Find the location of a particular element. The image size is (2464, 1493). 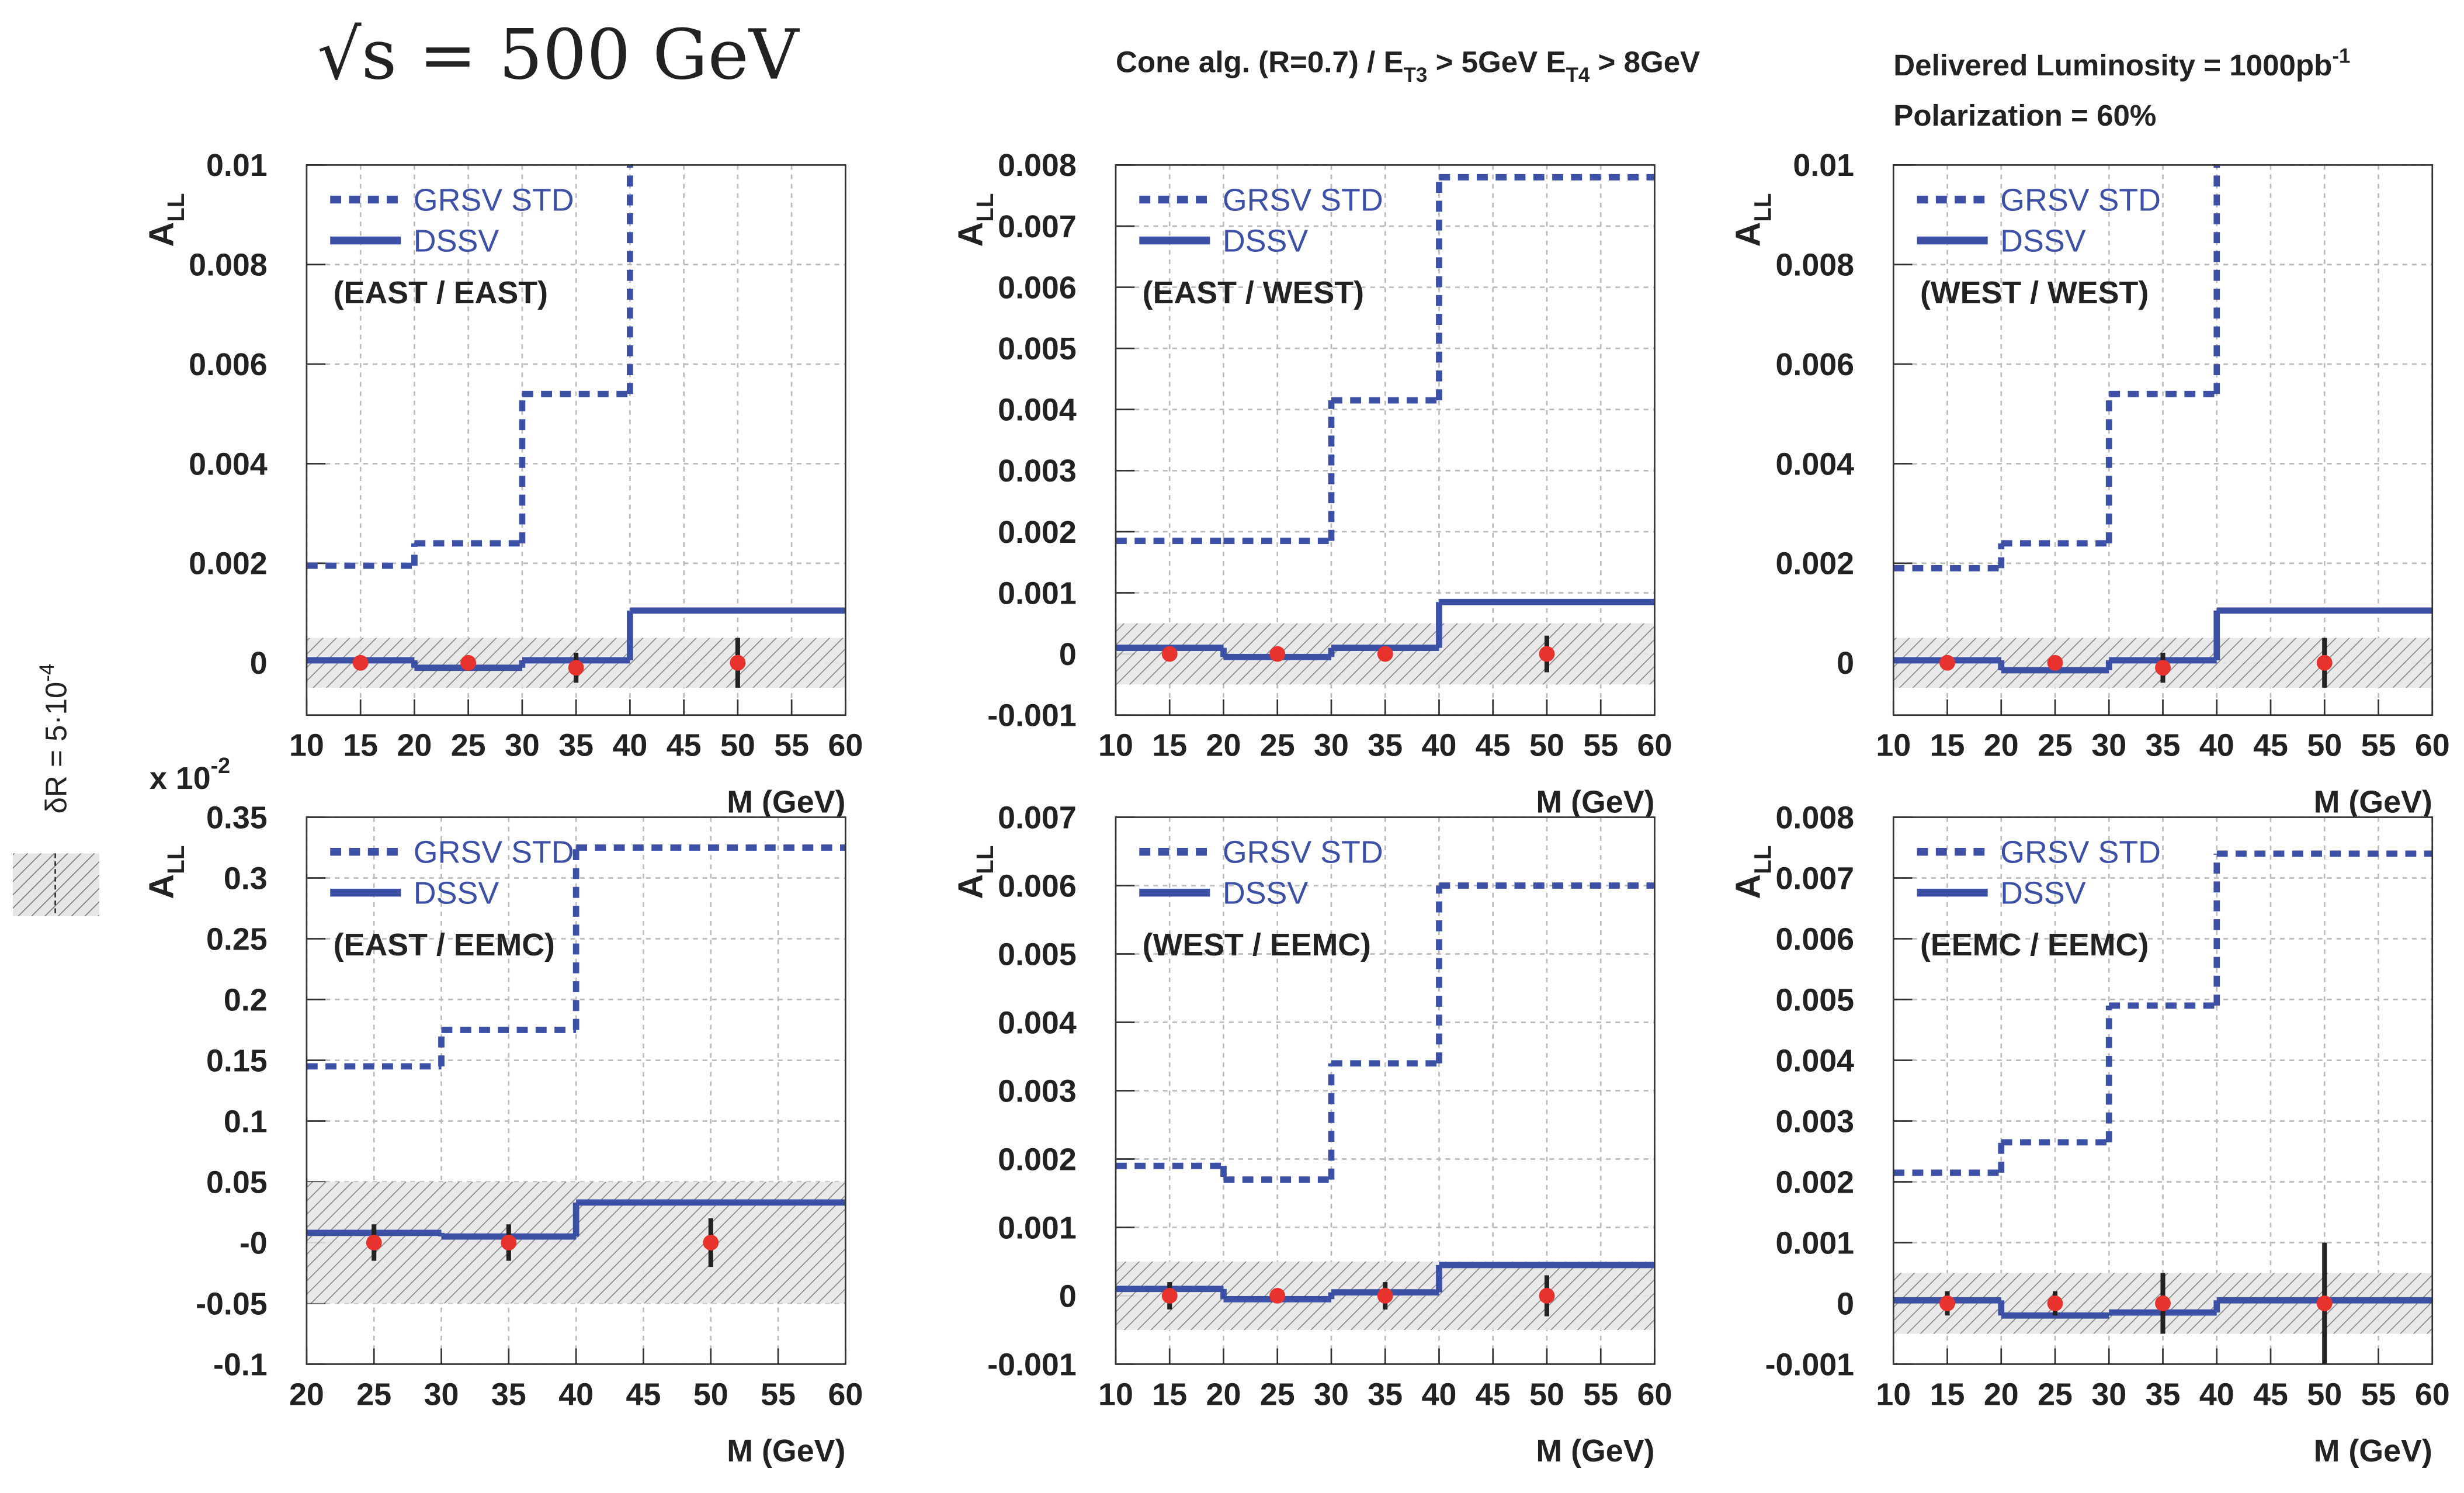

delta-r-text: δR = 5·10 is located at coordinates (55, 748).